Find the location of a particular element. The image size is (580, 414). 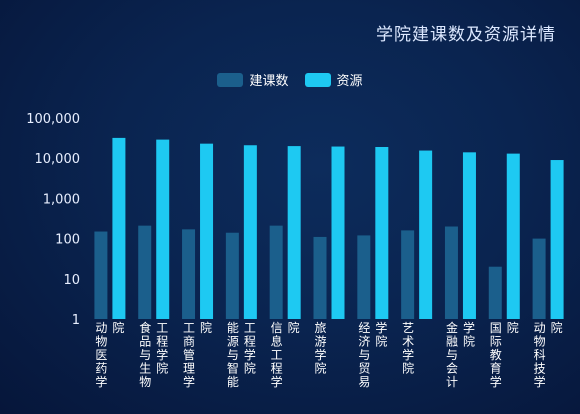

x-tick-label-char: 易 is located at coordinates (364, 382).